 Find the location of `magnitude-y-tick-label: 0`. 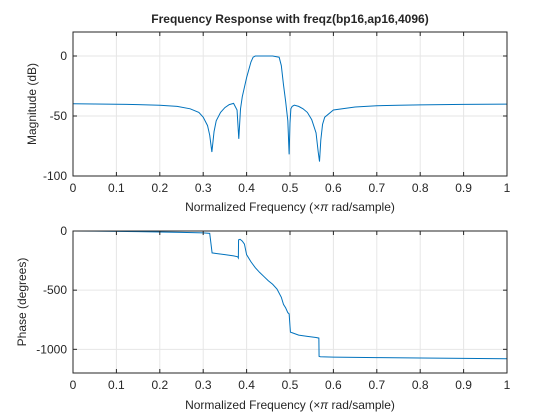

magnitude-y-tick-label: 0 is located at coordinates (63, 56).